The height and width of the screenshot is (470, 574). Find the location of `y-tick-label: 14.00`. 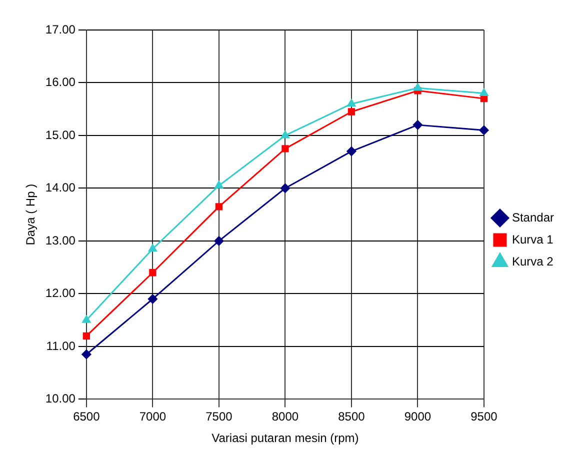

y-tick-label: 14.00 is located at coordinates (60, 187).